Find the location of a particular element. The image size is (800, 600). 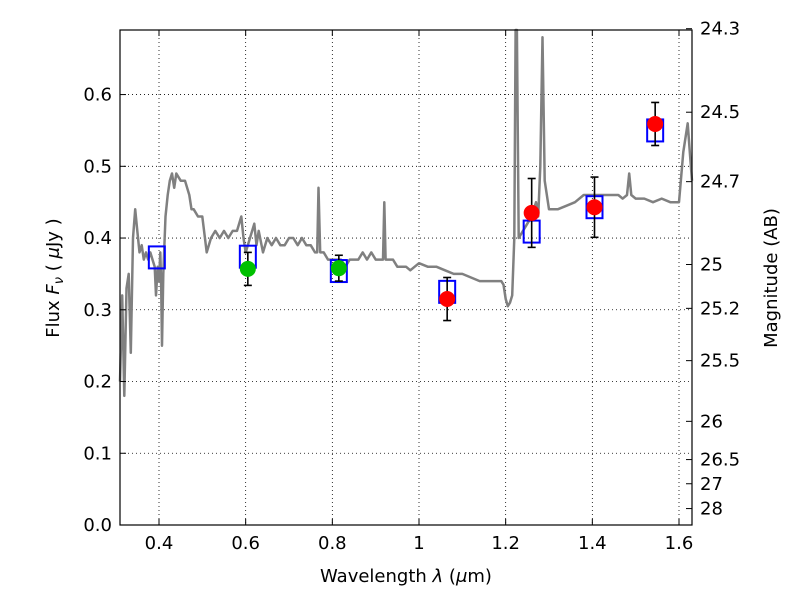

x-tick-label: 0.4 is located at coordinates (159, 543).